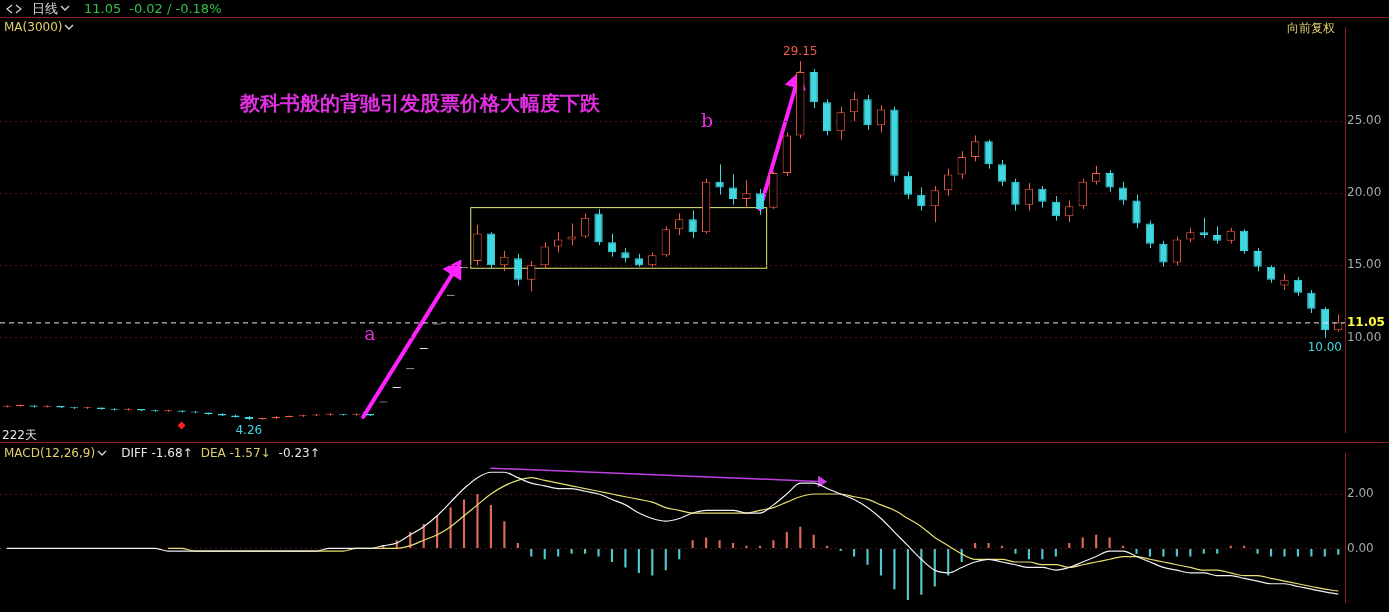  What do you see at coordinates (1364, 192) in the screenshot?
I see `y-tick-label: 20.00` at bounding box center [1364, 192].